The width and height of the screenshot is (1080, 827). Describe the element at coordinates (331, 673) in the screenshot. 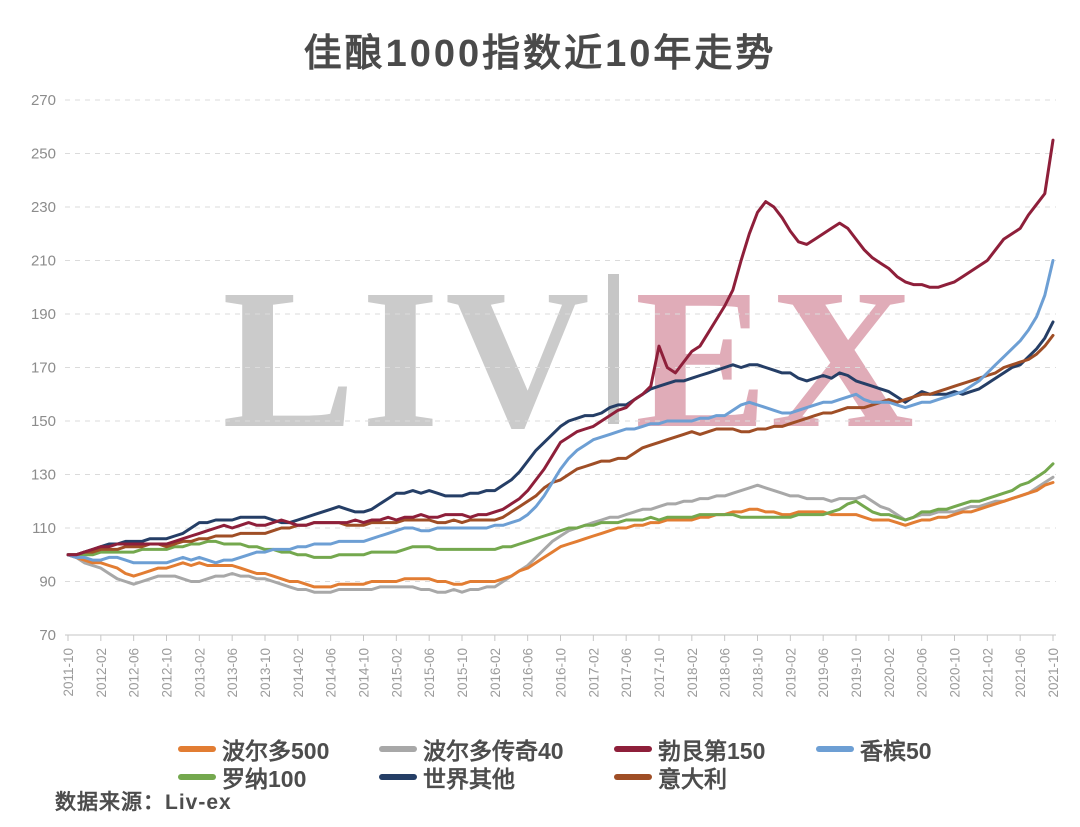

I see `x-axis-label-2014-06: 2014-06` at that location.